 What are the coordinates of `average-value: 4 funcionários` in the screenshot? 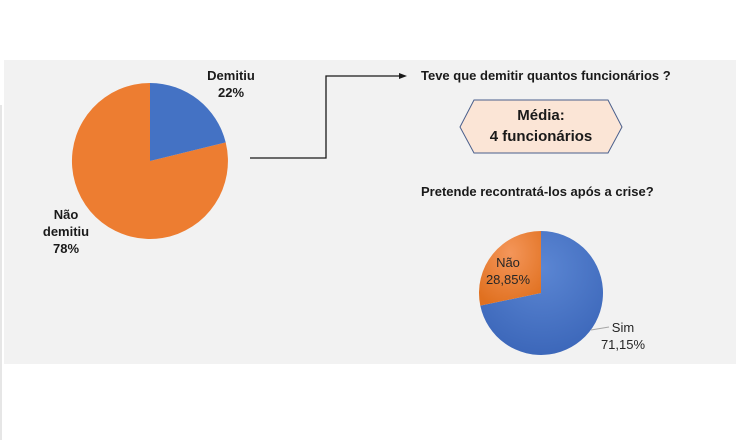 It's located at (541, 136).